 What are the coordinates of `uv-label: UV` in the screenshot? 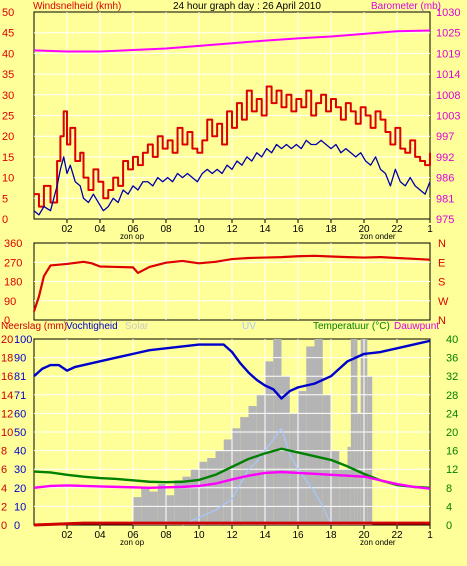 It's located at (249, 326).